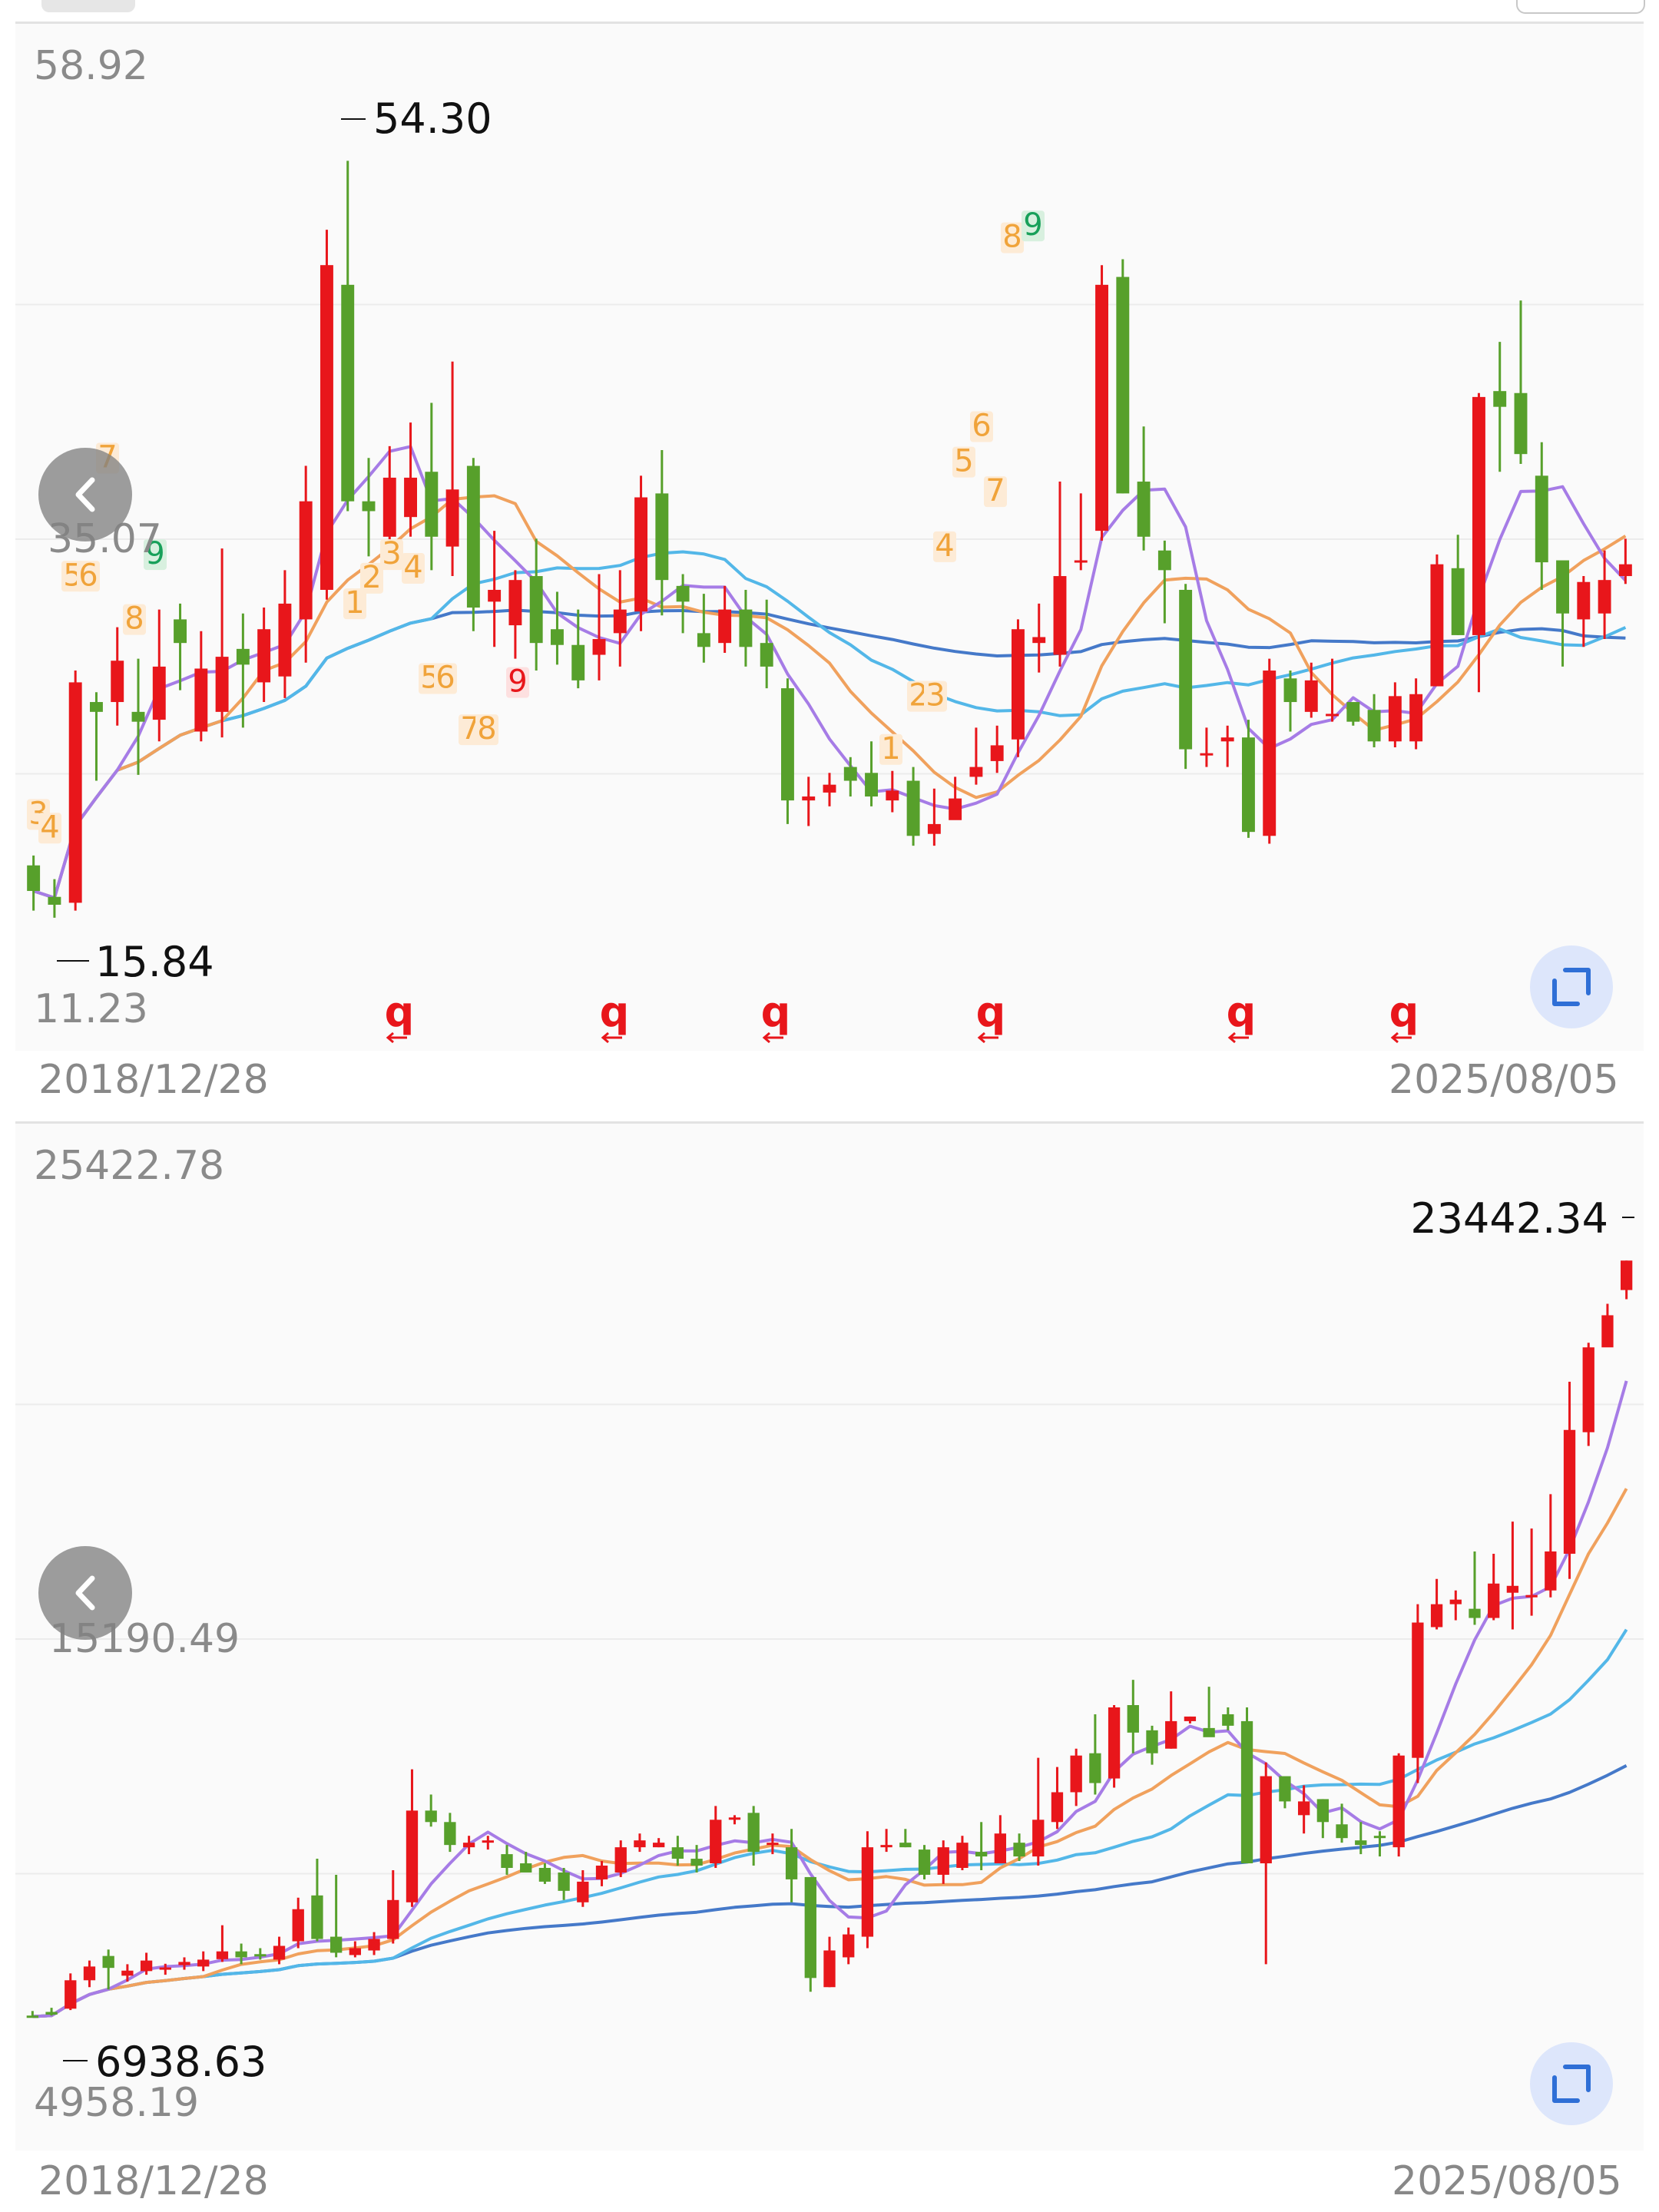 This screenshot has height=2212, width=1659. I want to click on start-date-label: 2018/12/28, so click(154, 1080).